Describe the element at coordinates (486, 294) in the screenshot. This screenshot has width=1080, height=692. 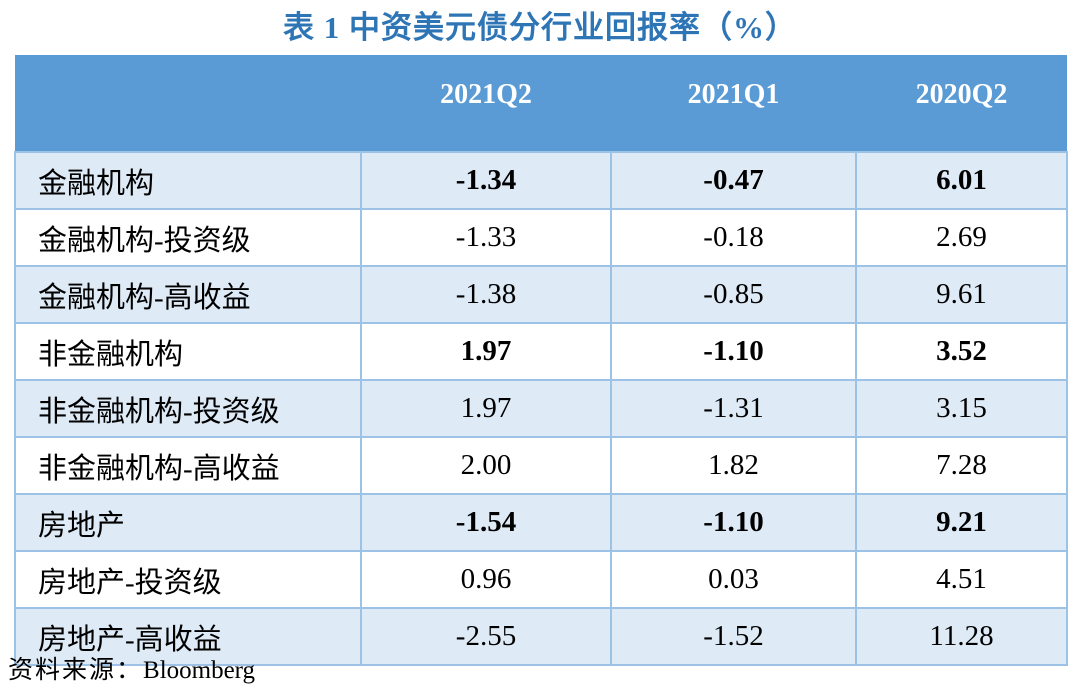
I see `cell-2021q2: -1.38` at that location.